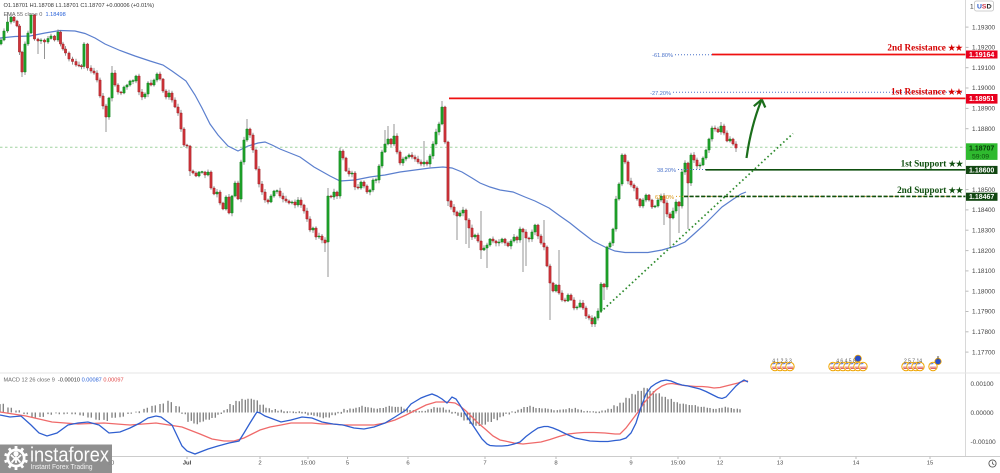 Image resolution: width=1000 pixels, height=473 pixels. I want to click on svg-text: 1.18300, so click(984, 230).